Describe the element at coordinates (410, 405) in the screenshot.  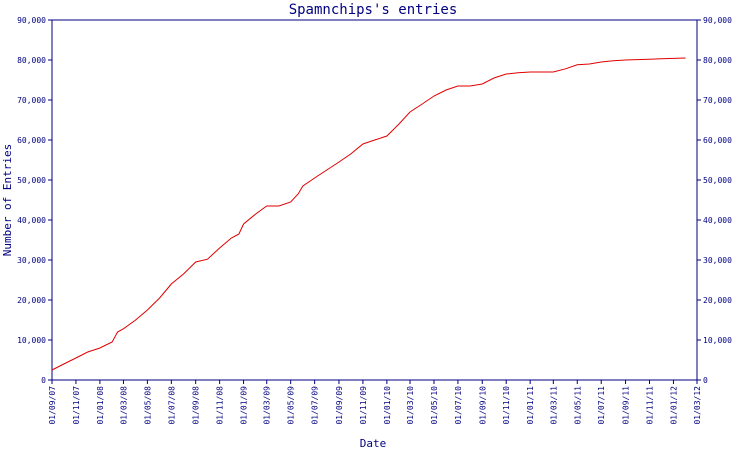
I see `x-tick-label: 01/03/10` at that location.